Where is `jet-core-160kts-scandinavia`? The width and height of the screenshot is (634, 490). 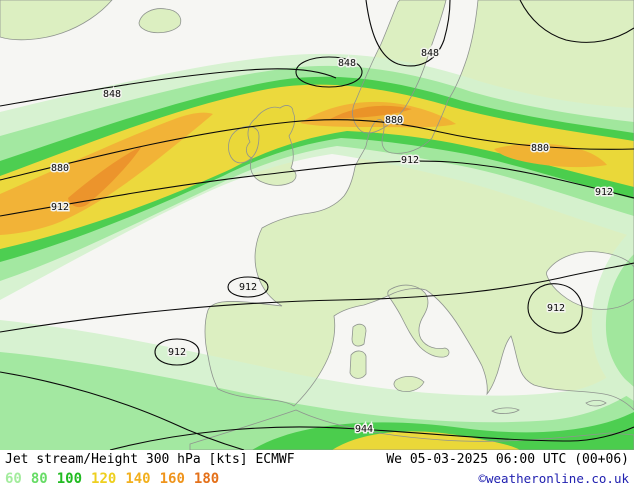 jet-core-160kts-scandinavia is located at coordinates (371, 112).